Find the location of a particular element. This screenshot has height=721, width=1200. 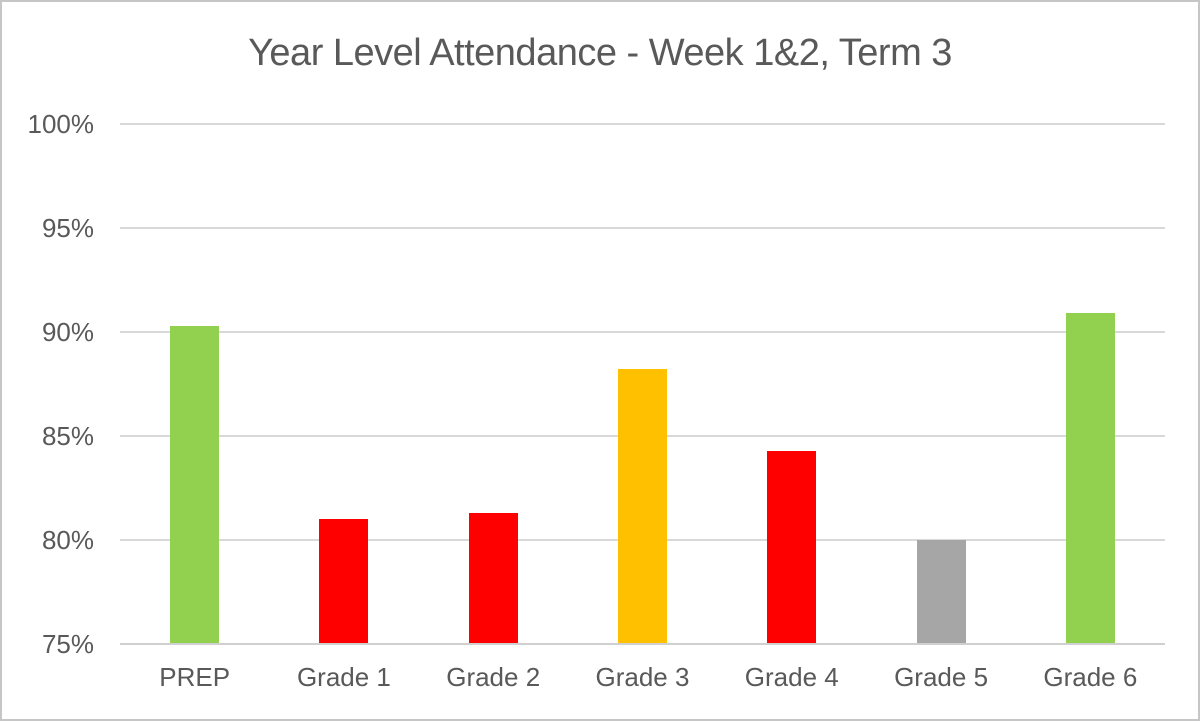

gridline-90% is located at coordinates (642, 332).